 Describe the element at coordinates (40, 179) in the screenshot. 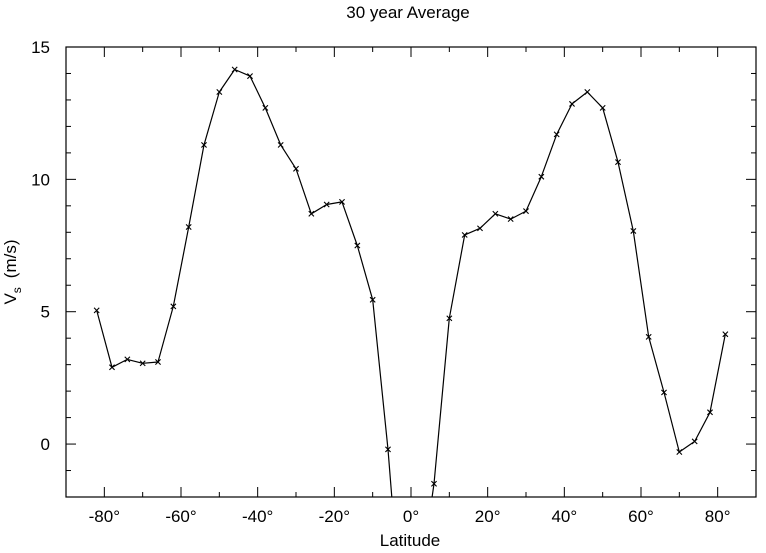

I see `y-tick-label: 10` at that location.